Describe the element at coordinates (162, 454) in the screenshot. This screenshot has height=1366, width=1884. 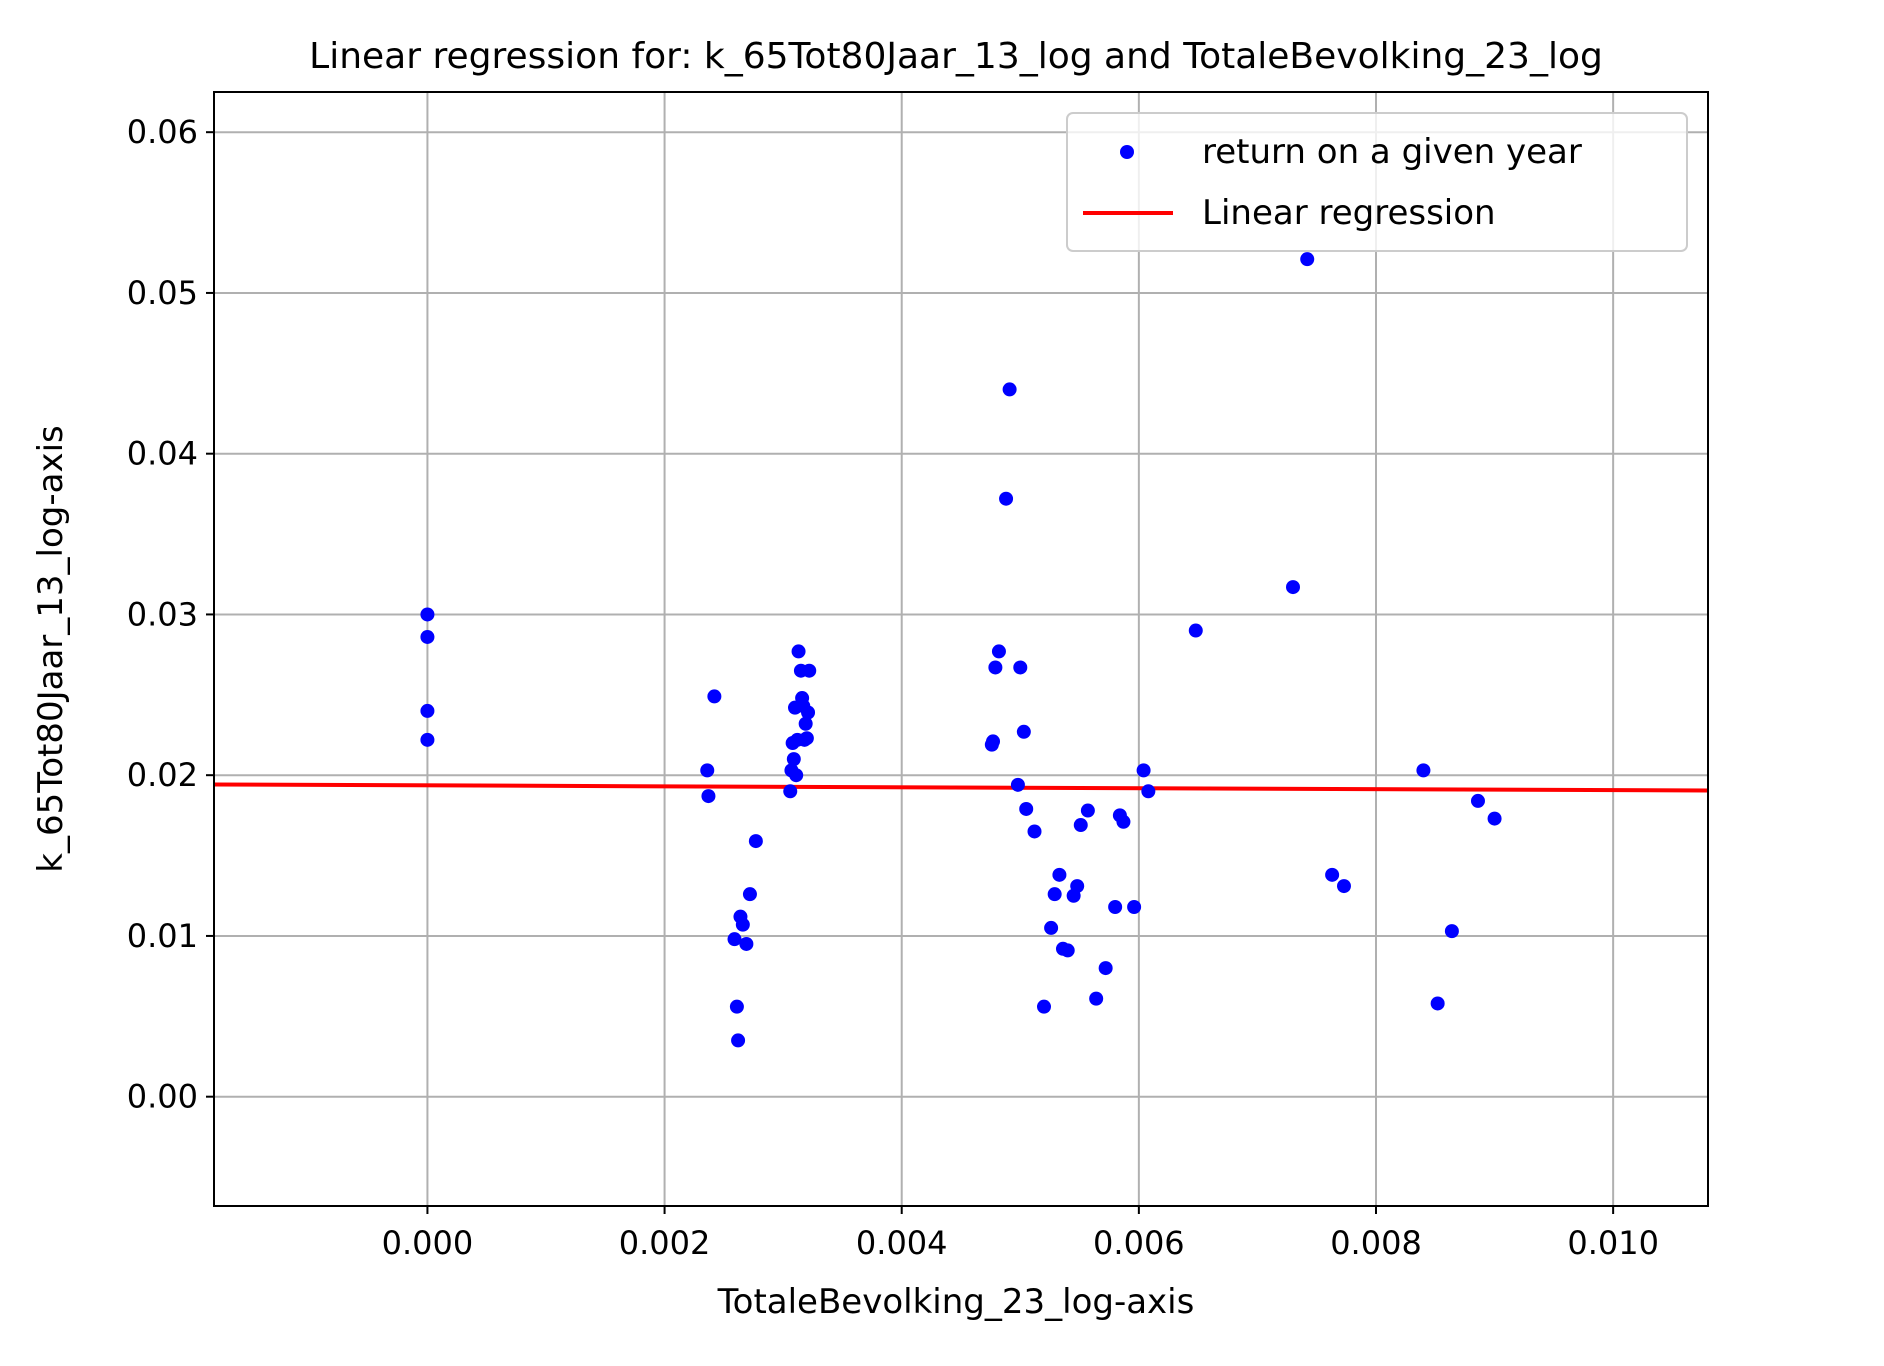
I see `y-tick-label: 0.04` at that location.